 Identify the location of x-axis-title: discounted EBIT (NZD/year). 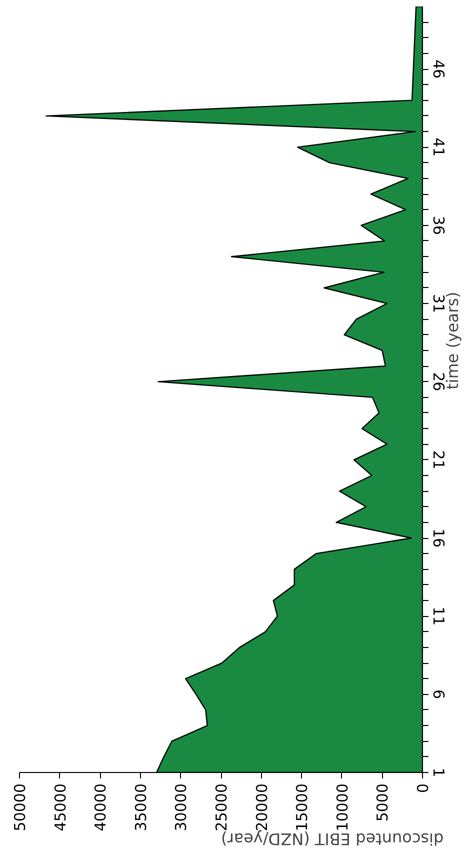
(332, 839).